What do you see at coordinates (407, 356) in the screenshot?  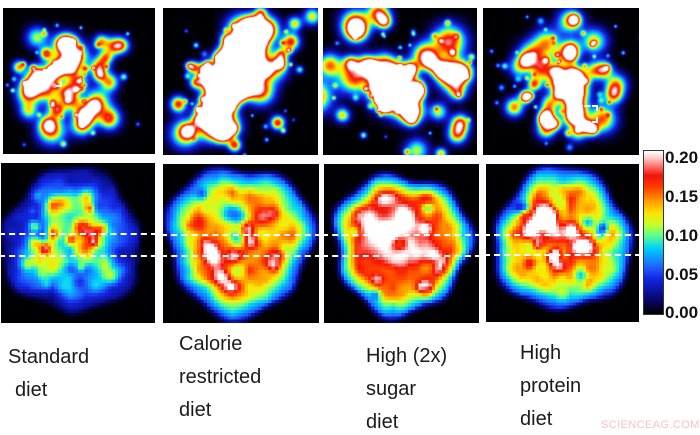 I see `caption-line: High (2x)` at bounding box center [407, 356].